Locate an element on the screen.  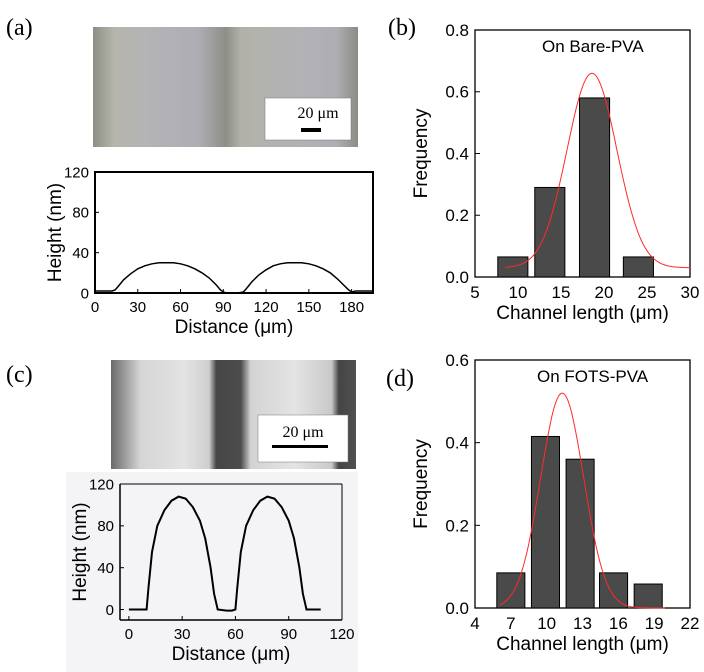
scale-bar-label-c: 20 μm is located at coordinates (303, 432).